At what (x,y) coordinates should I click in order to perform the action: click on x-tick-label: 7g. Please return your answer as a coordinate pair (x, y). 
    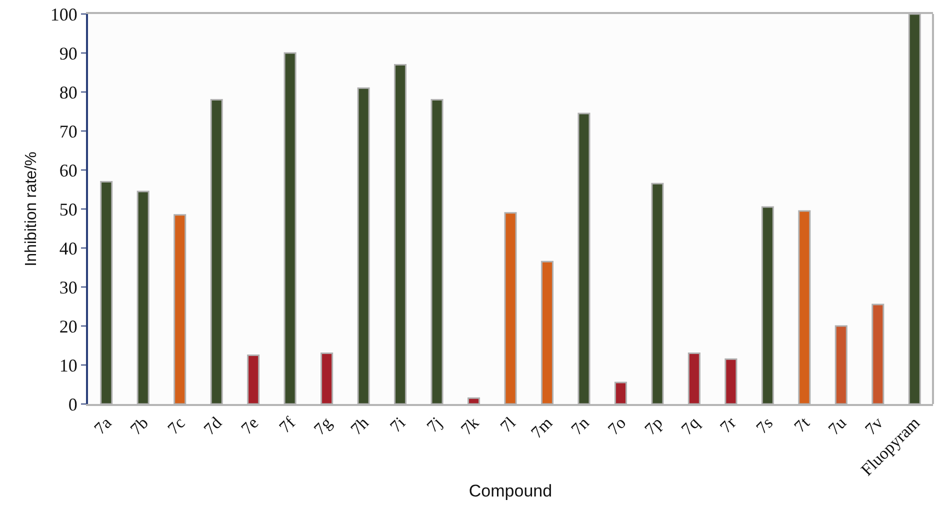
    Looking at the image, I should click on (323, 425).